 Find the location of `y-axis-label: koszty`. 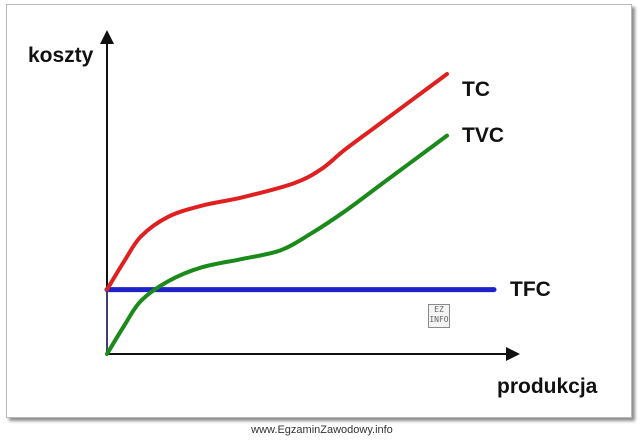

y-axis-label: koszty is located at coordinates (61, 55).